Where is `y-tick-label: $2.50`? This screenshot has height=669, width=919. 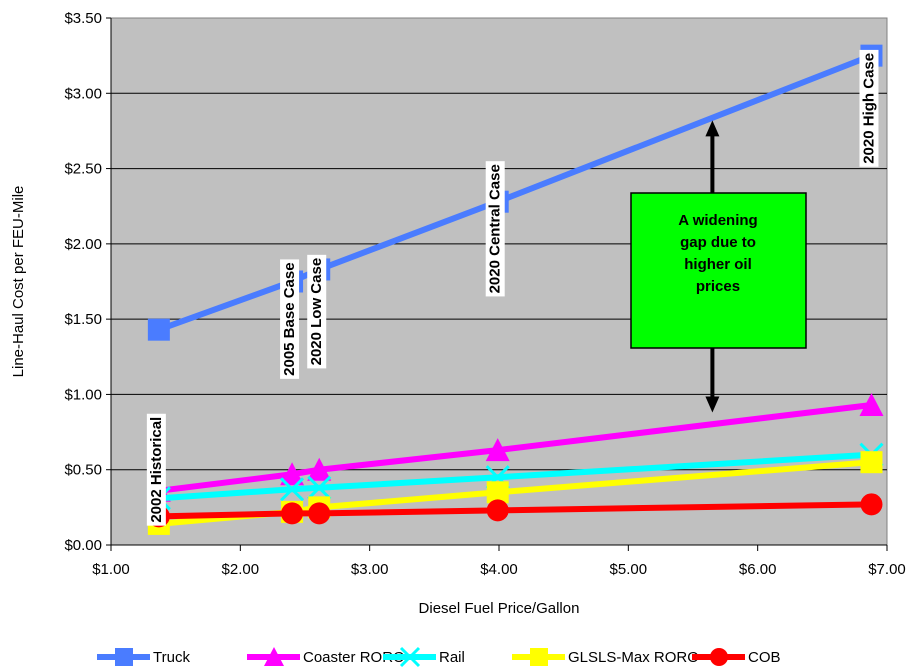
y-tick-label: $2.50 is located at coordinates (83, 169).